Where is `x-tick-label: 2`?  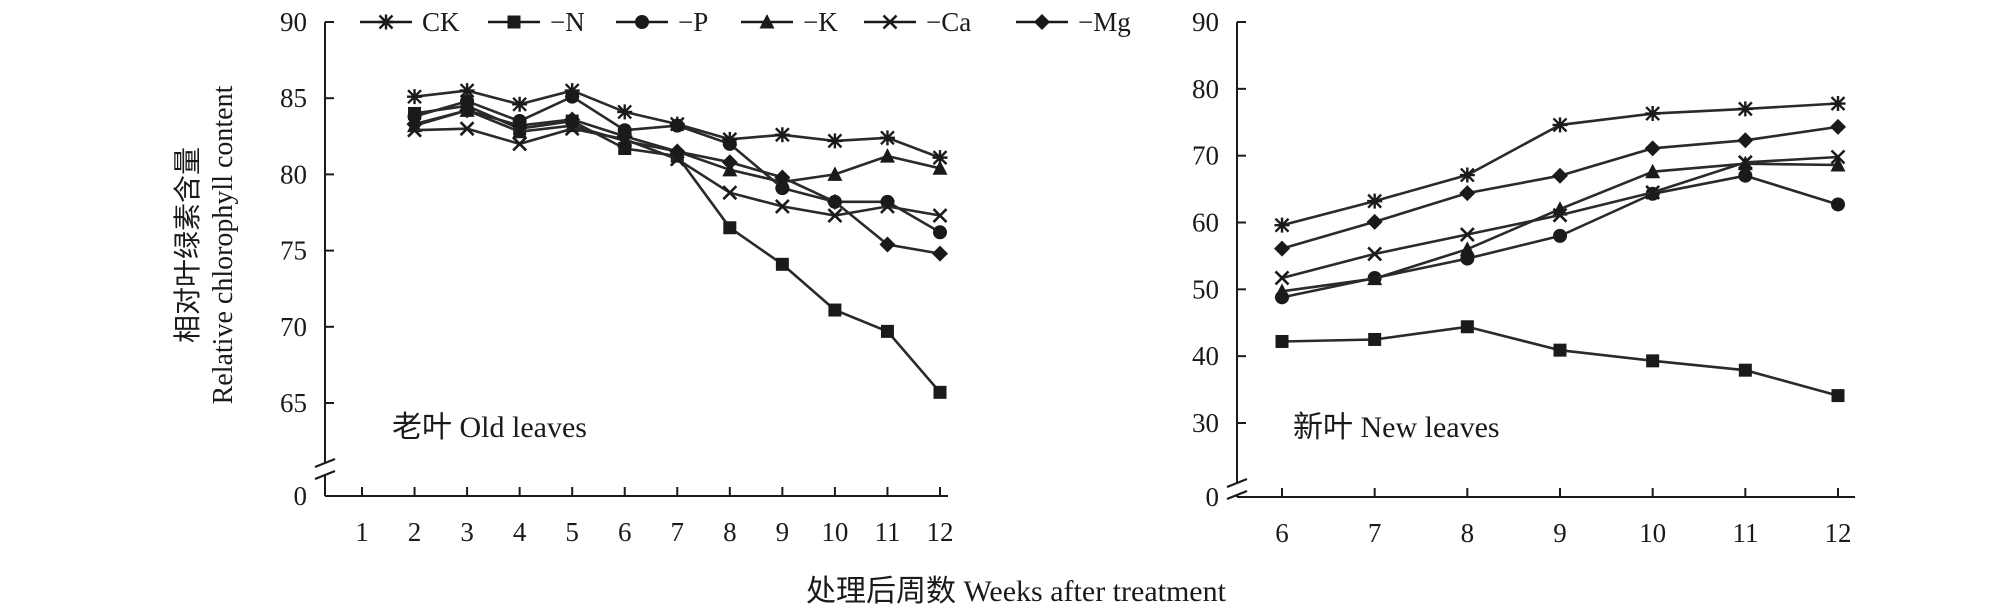 x-tick-label: 2 is located at coordinates (415, 532).